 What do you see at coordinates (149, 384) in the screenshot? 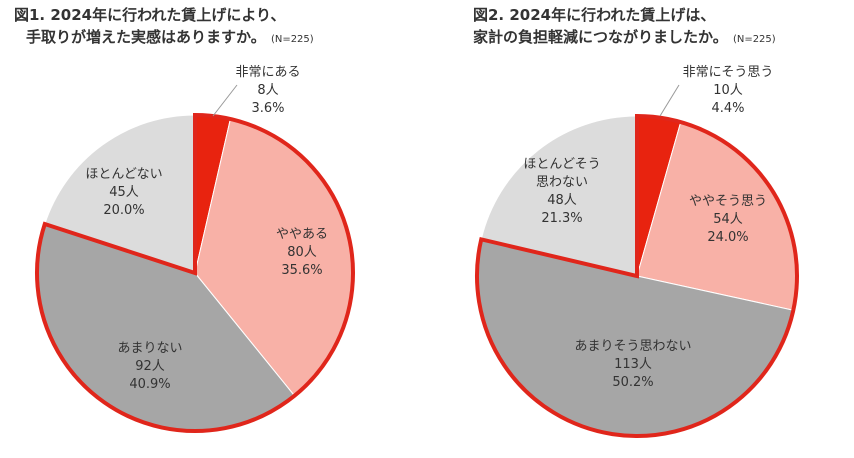
I see `pie1-slice-3-percent: 40.9%` at bounding box center [149, 384].